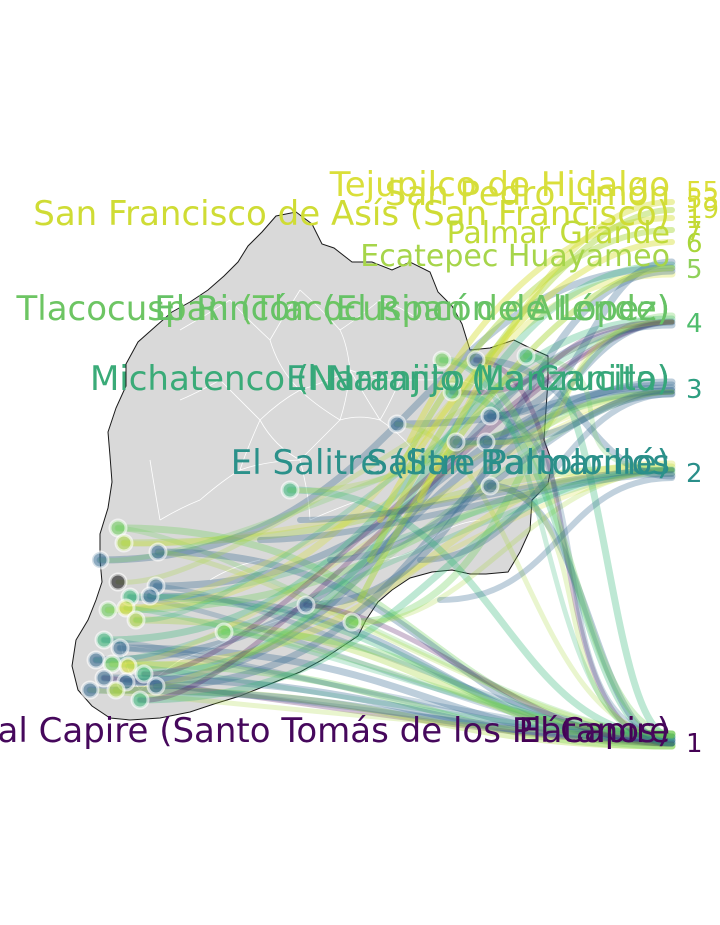 Image resolution: width=720 pixels, height=925 pixels. Describe the element at coordinates (412, 309) in the screenshot. I see `place-label: El Rincón (El Rincón de López)` at that location.